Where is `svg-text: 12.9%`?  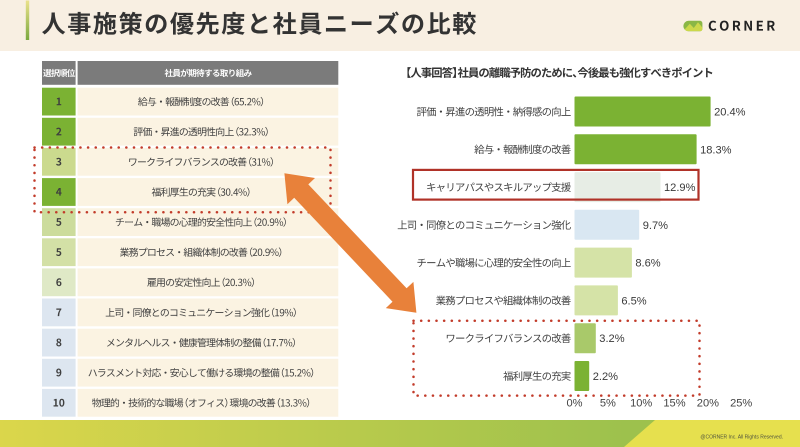
svg-text: 12.9% is located at coordinates (680, 188).